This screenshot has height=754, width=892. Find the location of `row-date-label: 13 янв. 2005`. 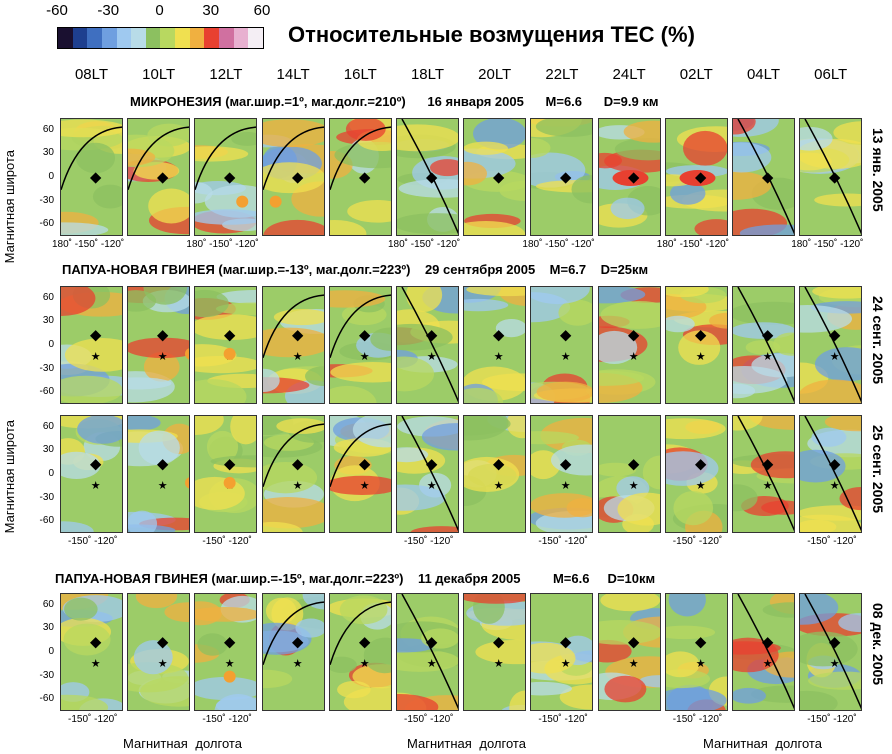

row-date-label: 13 янв. 2005 is located at coordinates (878, 170).